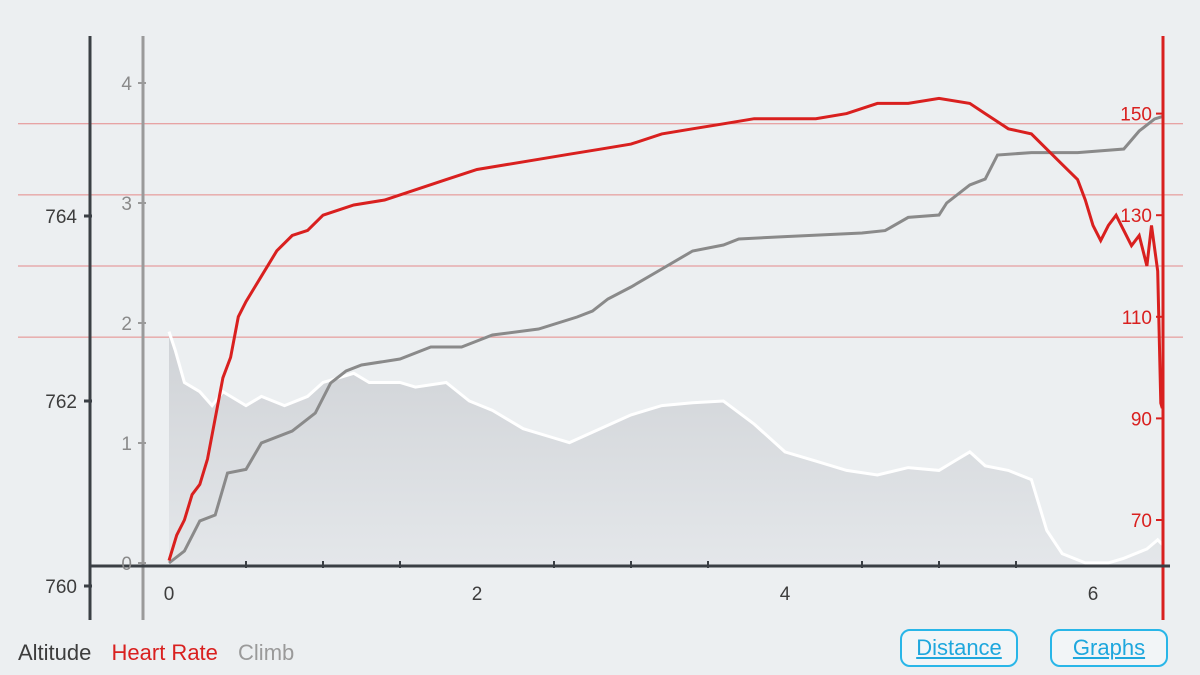 The height and width of the screenshot is (675, 1200). I want to click on heart-rate-tick-label: 110, so click(1137, 318).